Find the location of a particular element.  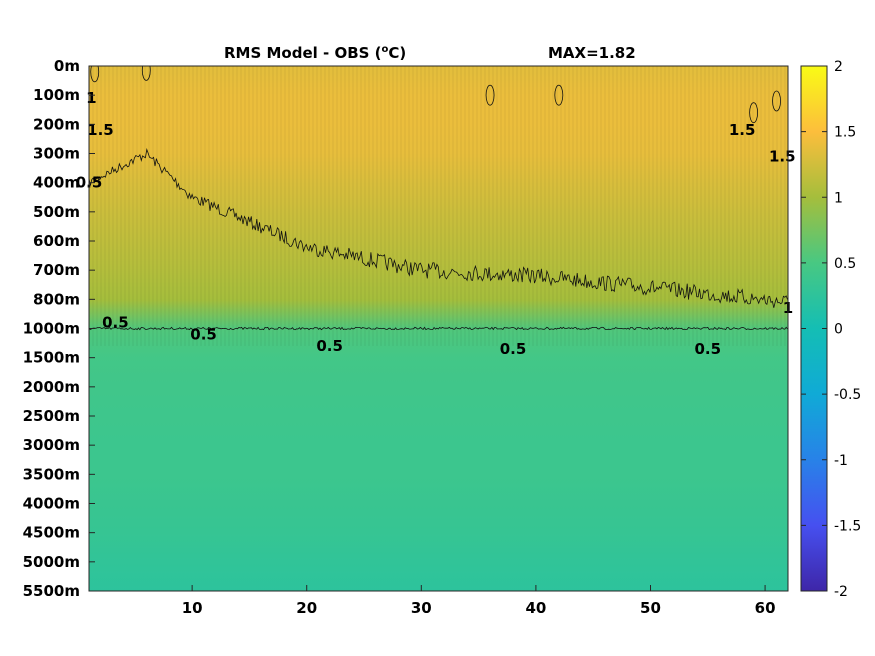

y-tick-label: 600m is located at coordinates (56, 241).